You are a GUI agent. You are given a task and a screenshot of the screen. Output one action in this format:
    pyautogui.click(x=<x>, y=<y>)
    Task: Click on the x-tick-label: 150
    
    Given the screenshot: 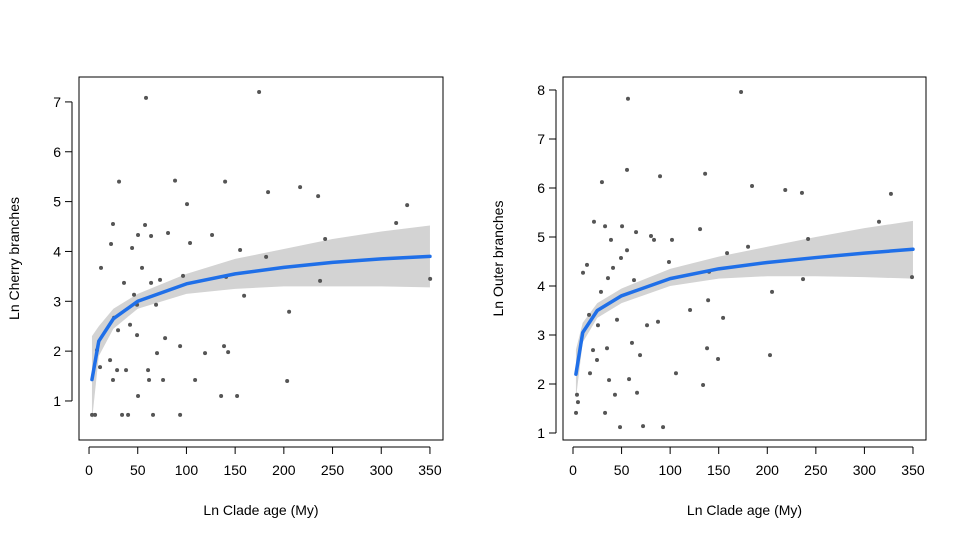 What is the action you would take?
    pyautogui.click(x=235, y=470)
    